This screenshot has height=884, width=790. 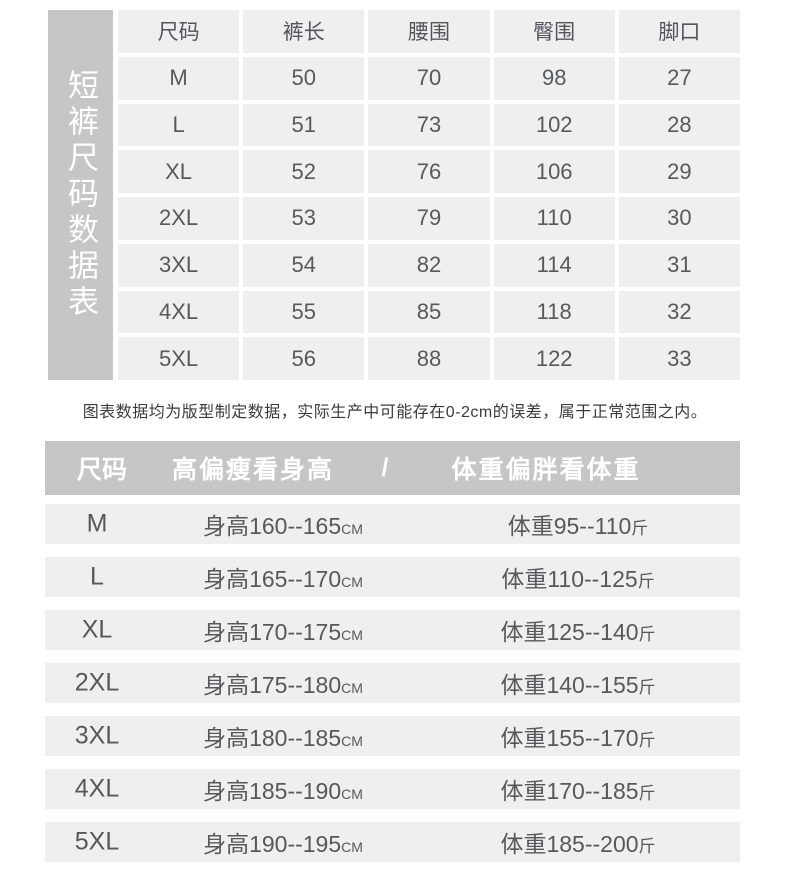 What do you see at coordinates (179, 312) in the screenshot?
I see `size-table-size-cell: 4XL` at bounding box center [179, 312].